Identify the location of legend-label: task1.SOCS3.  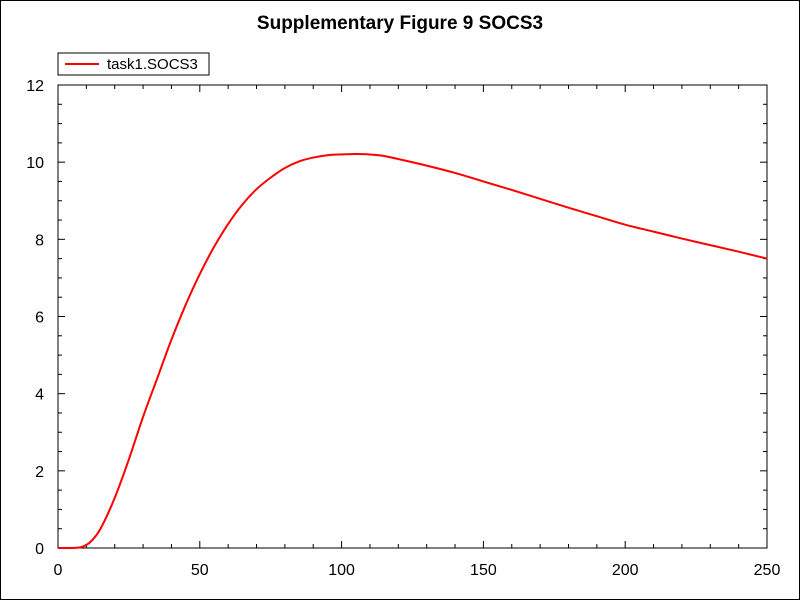
(152, 64).